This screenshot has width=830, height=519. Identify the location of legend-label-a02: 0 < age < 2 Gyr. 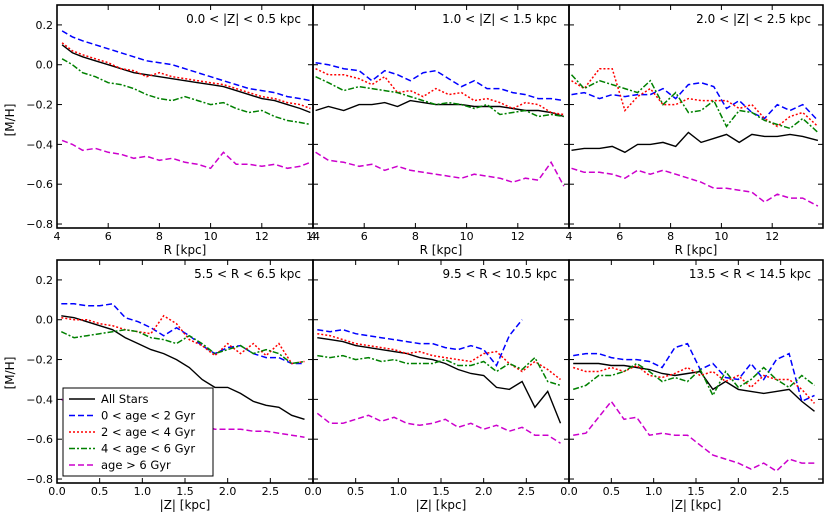
(148, 416).